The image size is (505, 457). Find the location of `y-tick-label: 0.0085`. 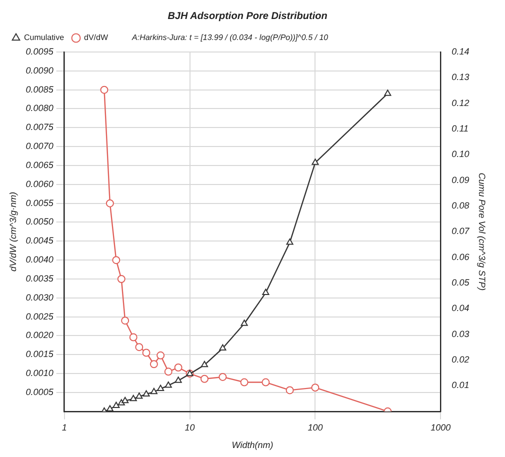

y-tick-label: 0.0085 is located at coordinates (40, 89).